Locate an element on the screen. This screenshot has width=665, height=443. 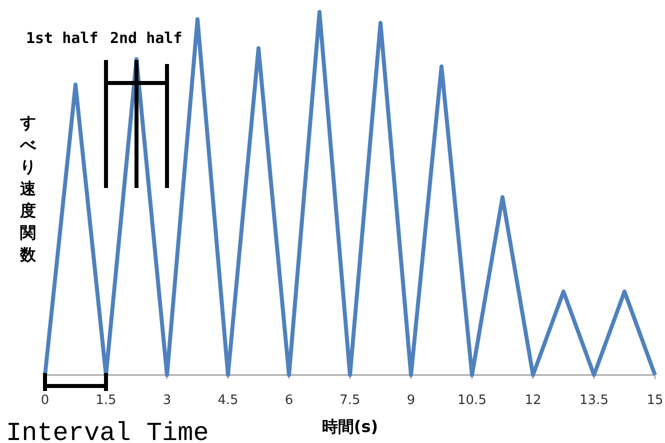
annotation: 1st half is located at coordinates (62, 38).